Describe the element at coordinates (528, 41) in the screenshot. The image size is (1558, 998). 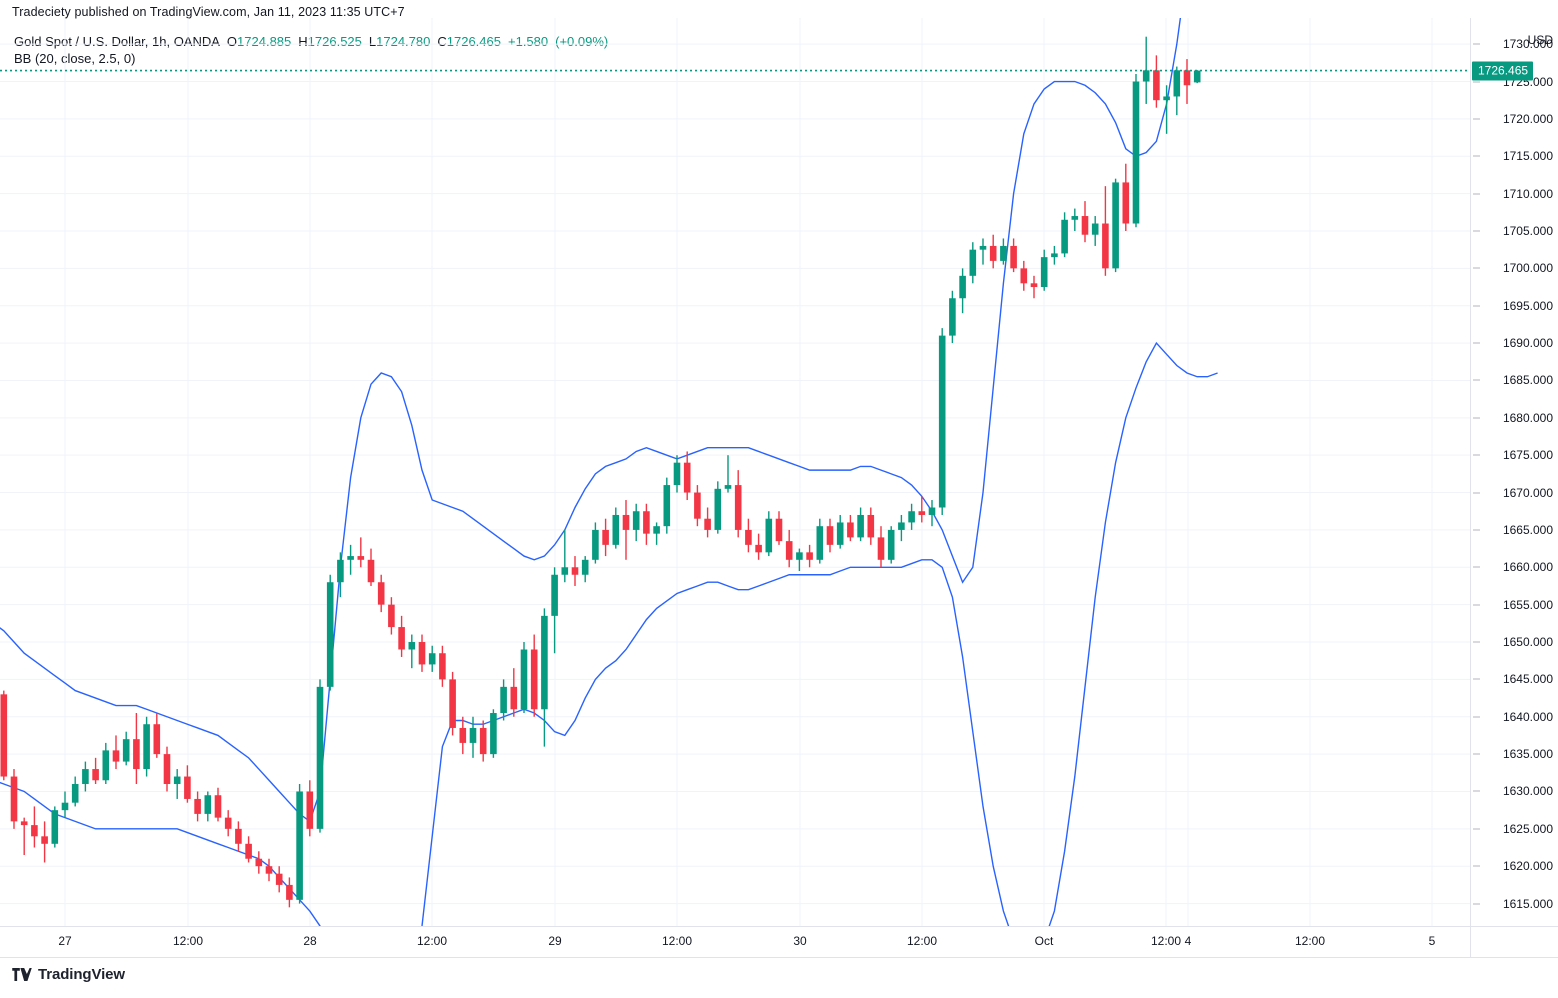
I see `legend-change-abs: +1.580` at that location.